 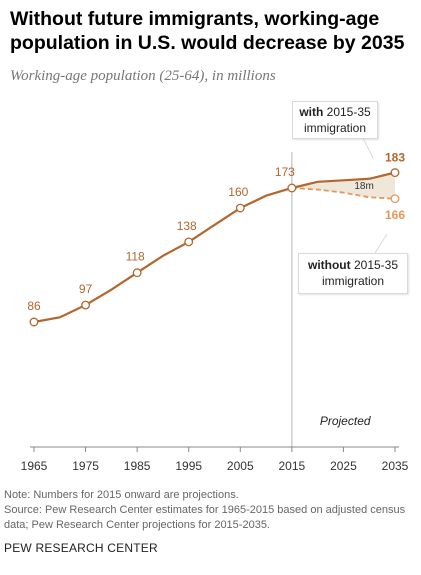 What do you see at coordinates (34, 466) in the screenshot?
I see `x-tick-label-1965: 1965` at bounding box center [34, 466].